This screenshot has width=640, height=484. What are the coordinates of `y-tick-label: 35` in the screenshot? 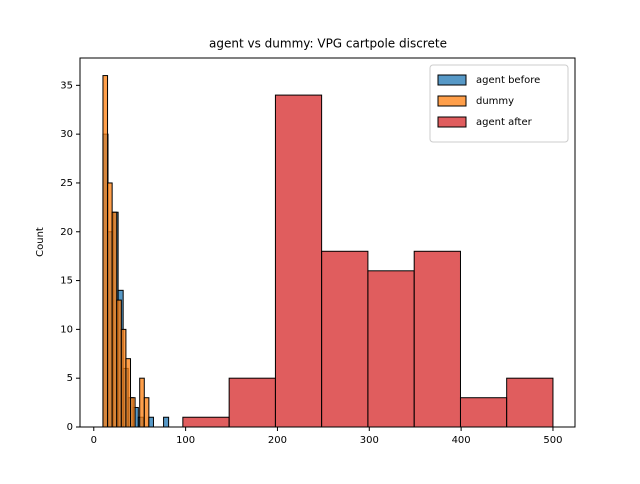 It's located at (66, 85).